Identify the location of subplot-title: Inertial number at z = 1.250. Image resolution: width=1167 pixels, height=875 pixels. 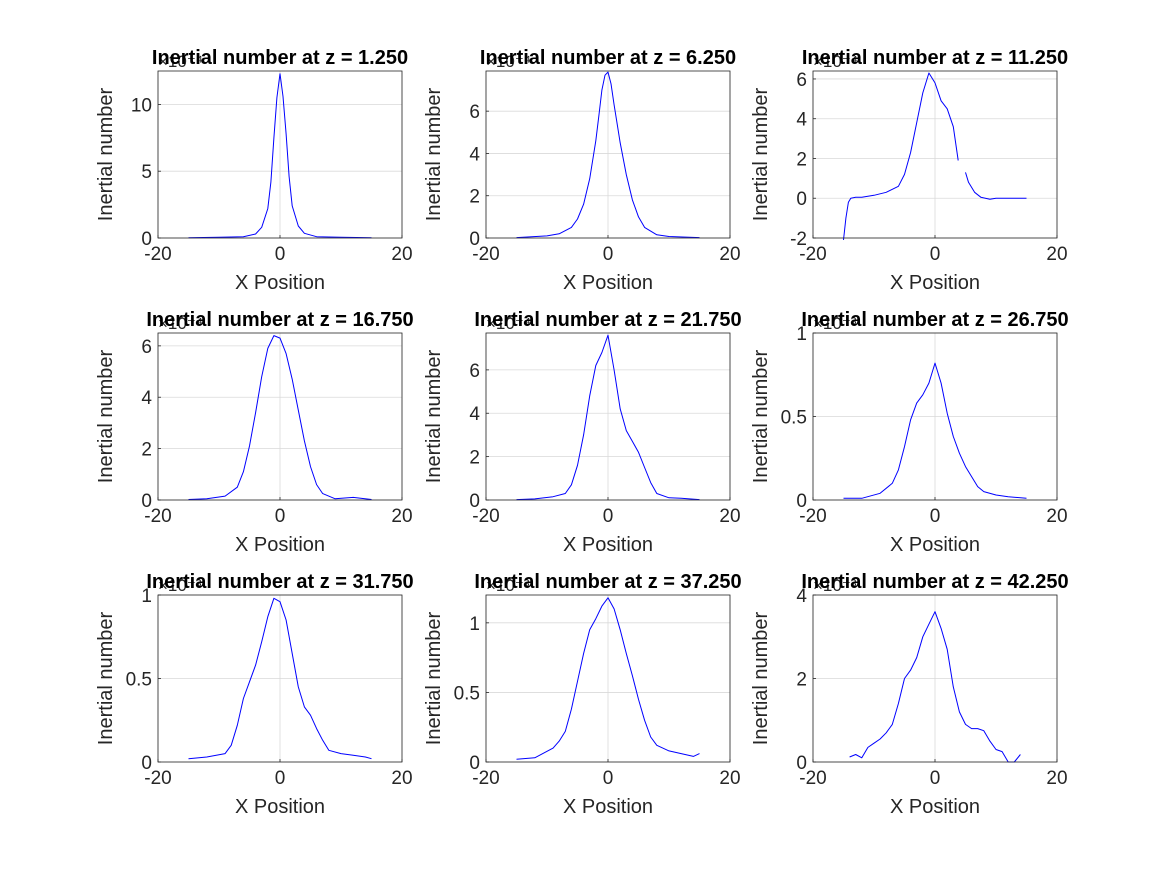
(280, 58).